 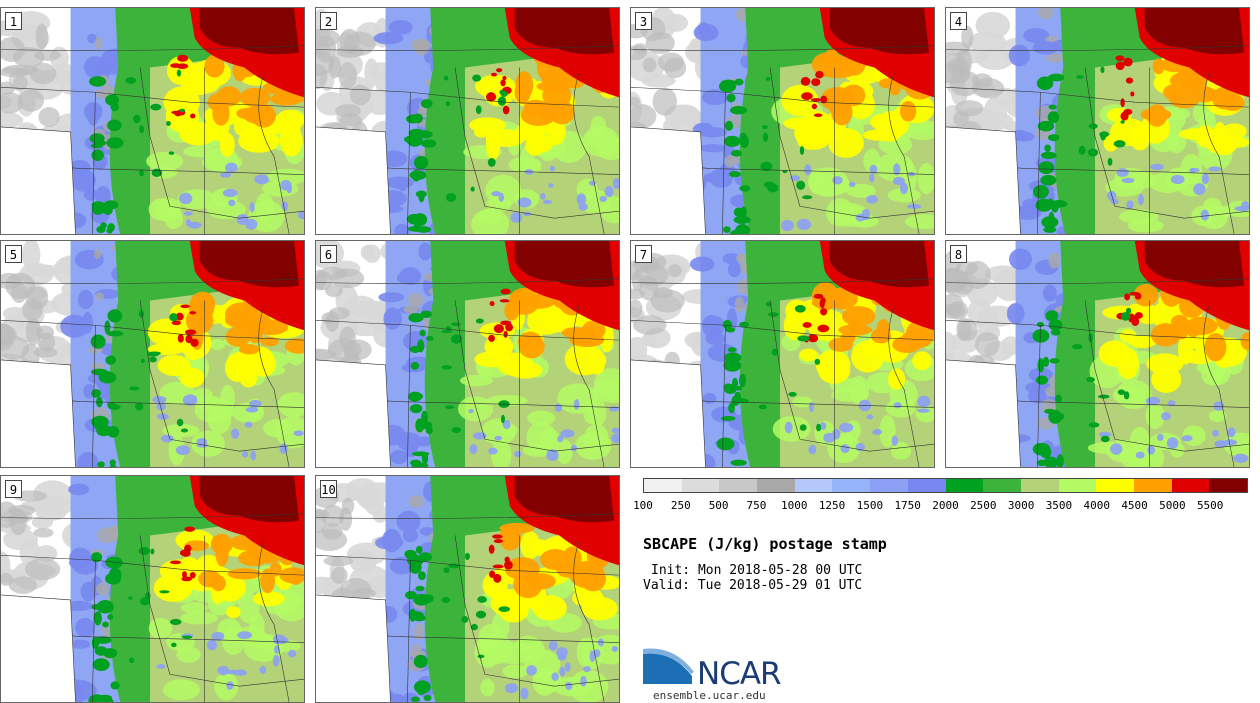 I want to click on colorbar-tick-label: 750, so click(x=756, y=505).